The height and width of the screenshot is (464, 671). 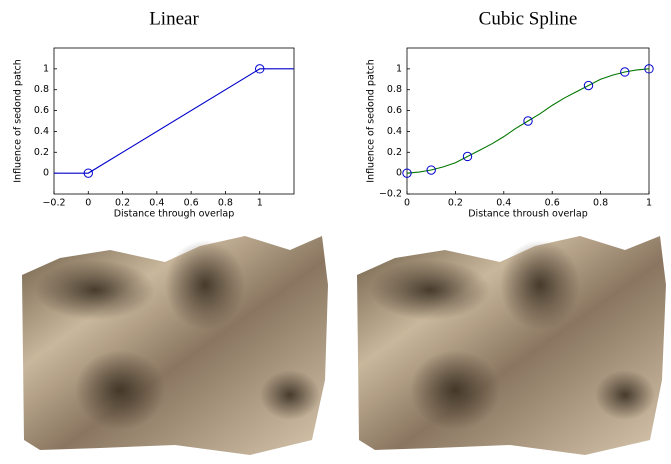 I want to click on y-tick-label: −0.2, so click(x=390, y=194).